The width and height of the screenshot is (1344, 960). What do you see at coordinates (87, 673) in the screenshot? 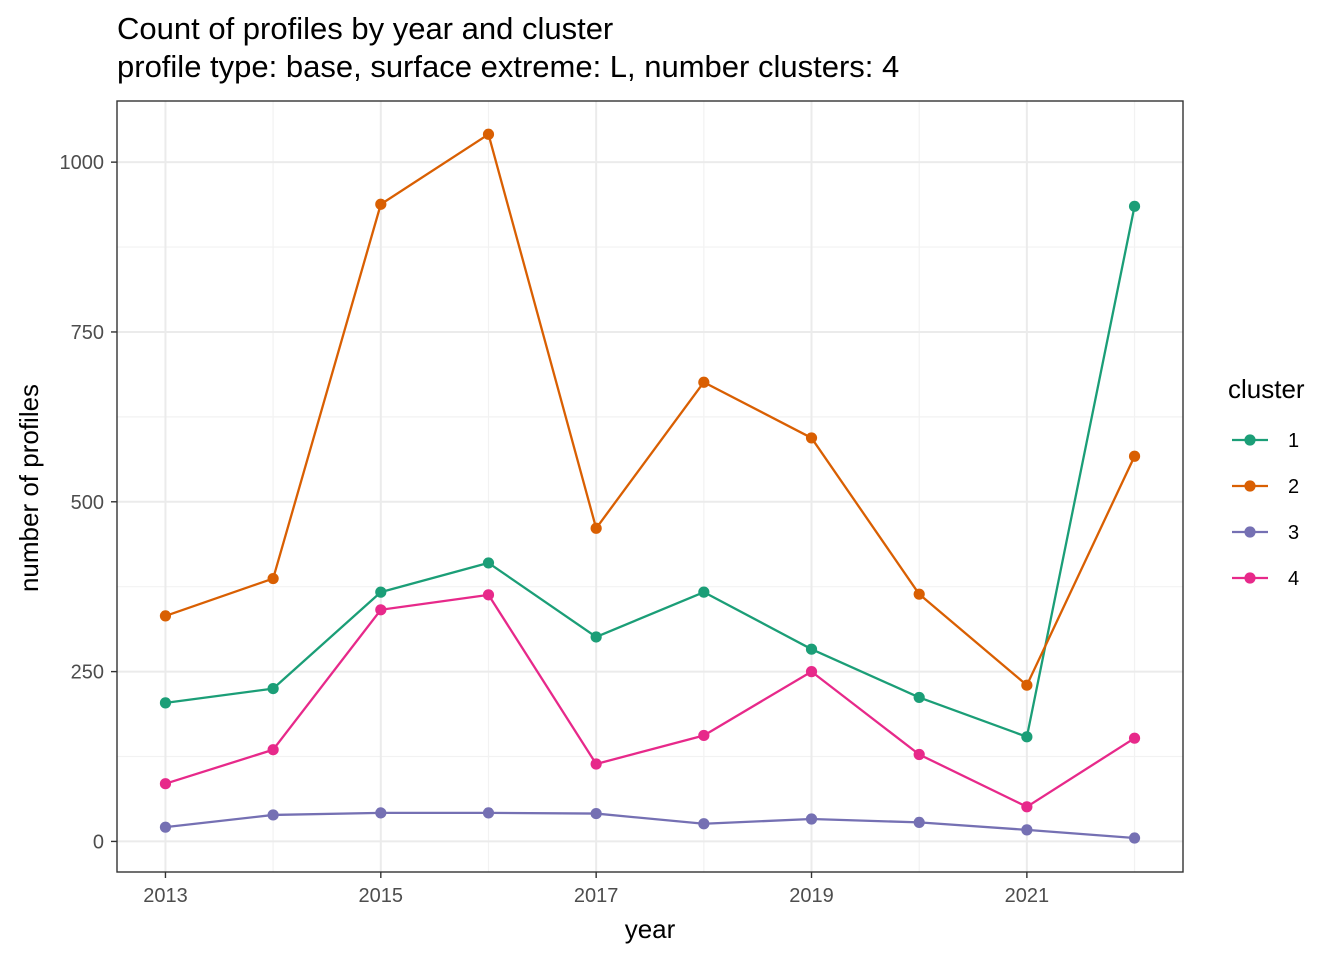
I see `y-tick-label: 250` at bounding box center [87, 673].